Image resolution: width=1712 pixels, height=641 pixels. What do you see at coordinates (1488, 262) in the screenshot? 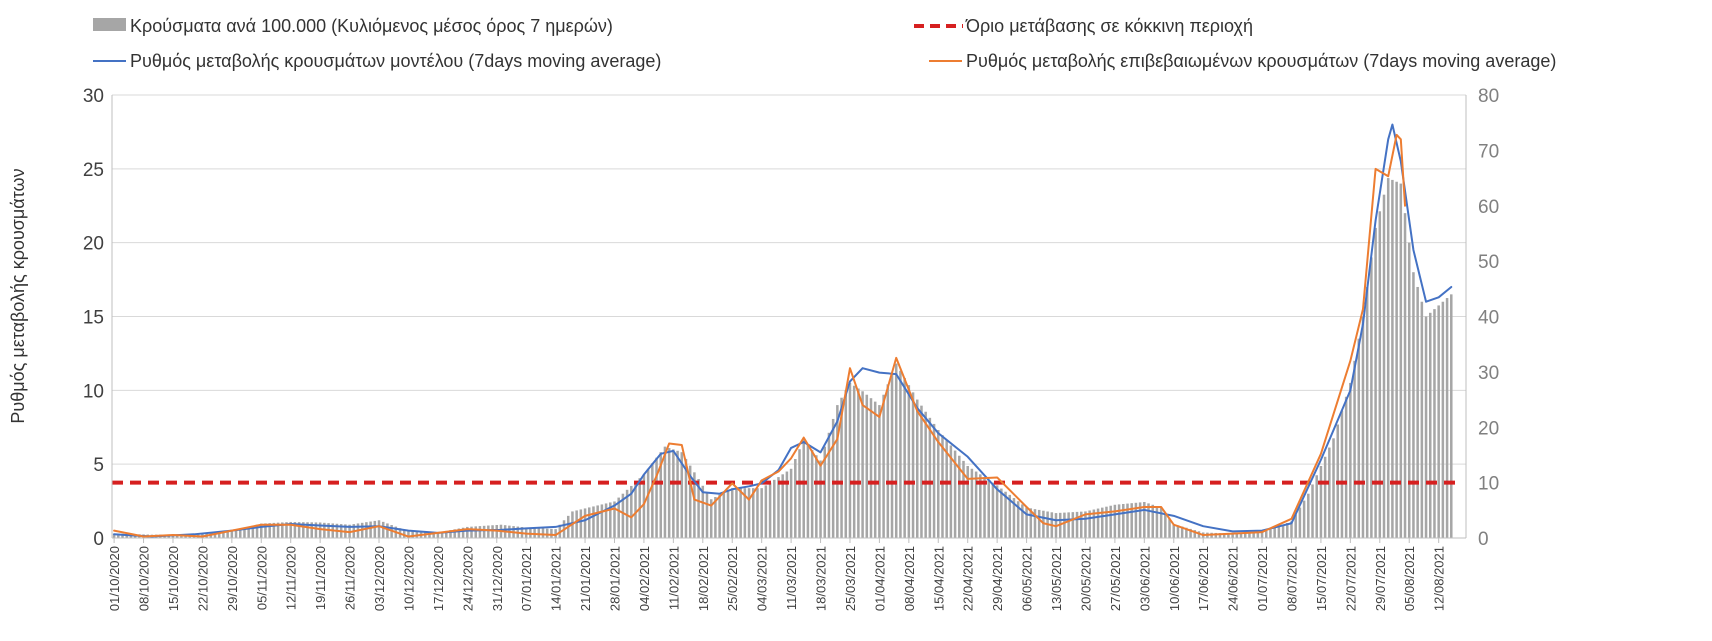
I see `right-tick-label: 50` at bounding box center [1488, 262].